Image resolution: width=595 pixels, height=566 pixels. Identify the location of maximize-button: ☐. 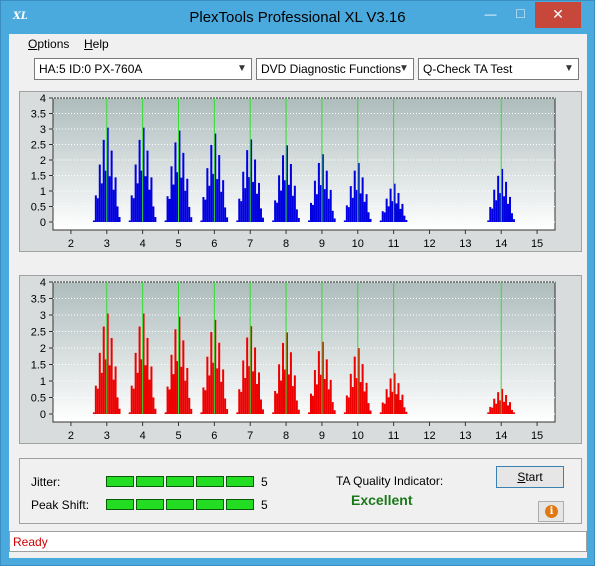
(520, 14).